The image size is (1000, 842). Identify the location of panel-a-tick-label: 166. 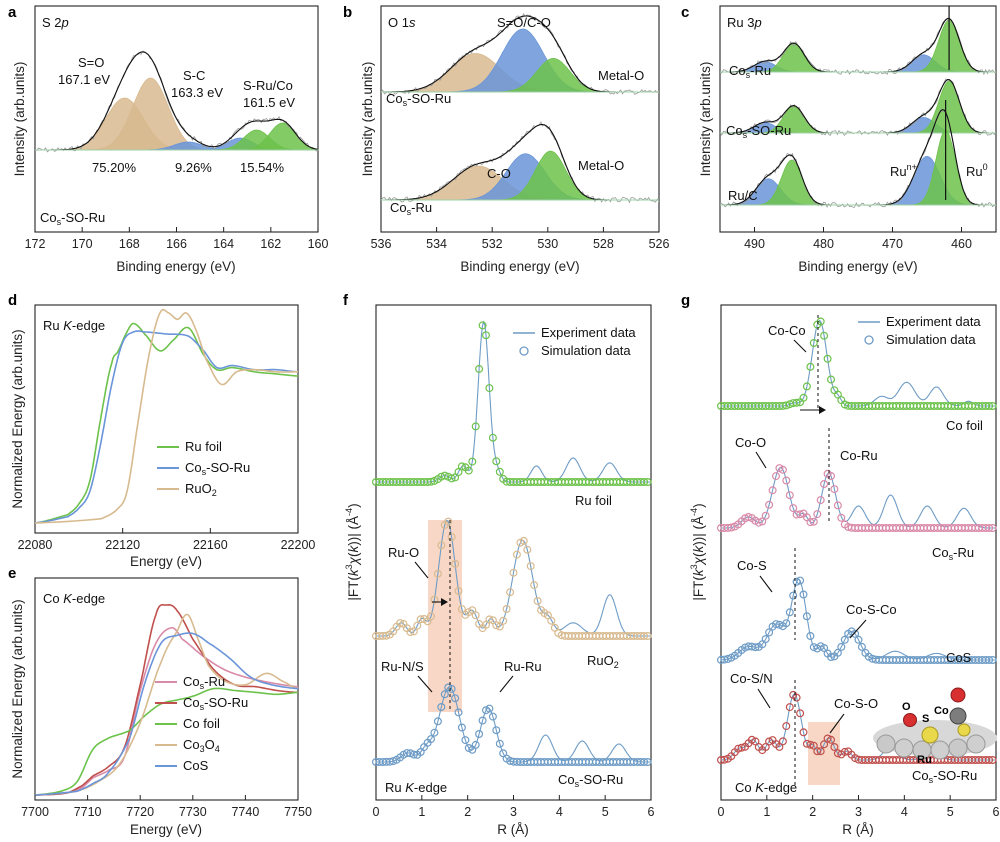
(176, 244).